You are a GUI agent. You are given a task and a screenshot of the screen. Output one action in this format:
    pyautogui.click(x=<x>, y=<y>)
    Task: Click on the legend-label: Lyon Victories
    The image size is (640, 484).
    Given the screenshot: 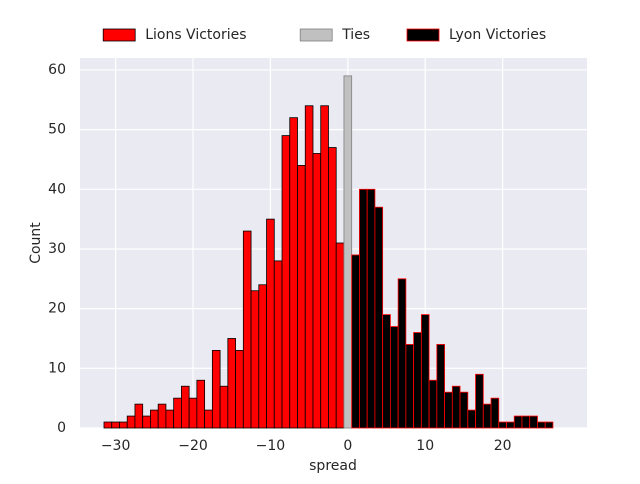 What is the action you would take?
    pyautogui.click(x=497, y=35)
    